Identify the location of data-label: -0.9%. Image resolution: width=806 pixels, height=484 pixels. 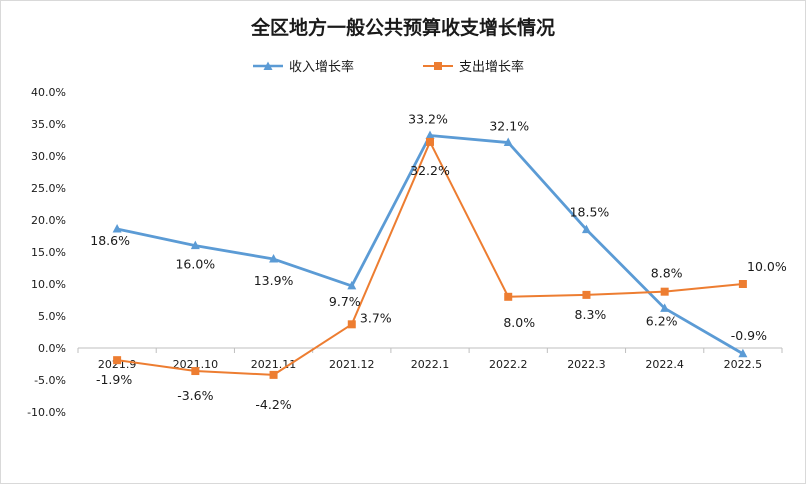
(749, 335).